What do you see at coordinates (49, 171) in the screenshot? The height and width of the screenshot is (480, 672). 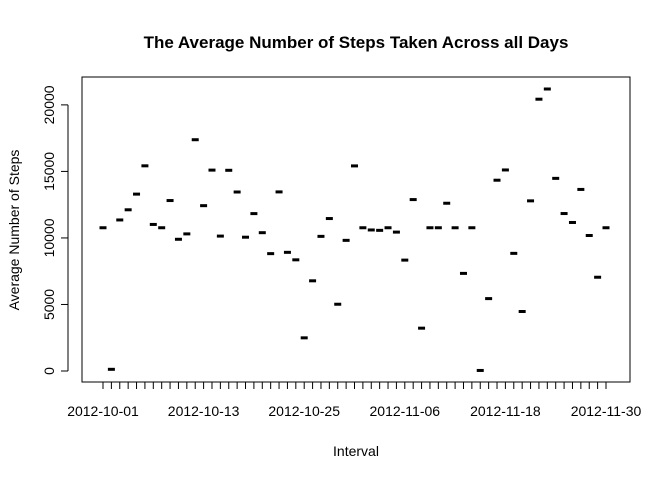 I see `y-tick-label: 15000` at bounding box center [49, 171].